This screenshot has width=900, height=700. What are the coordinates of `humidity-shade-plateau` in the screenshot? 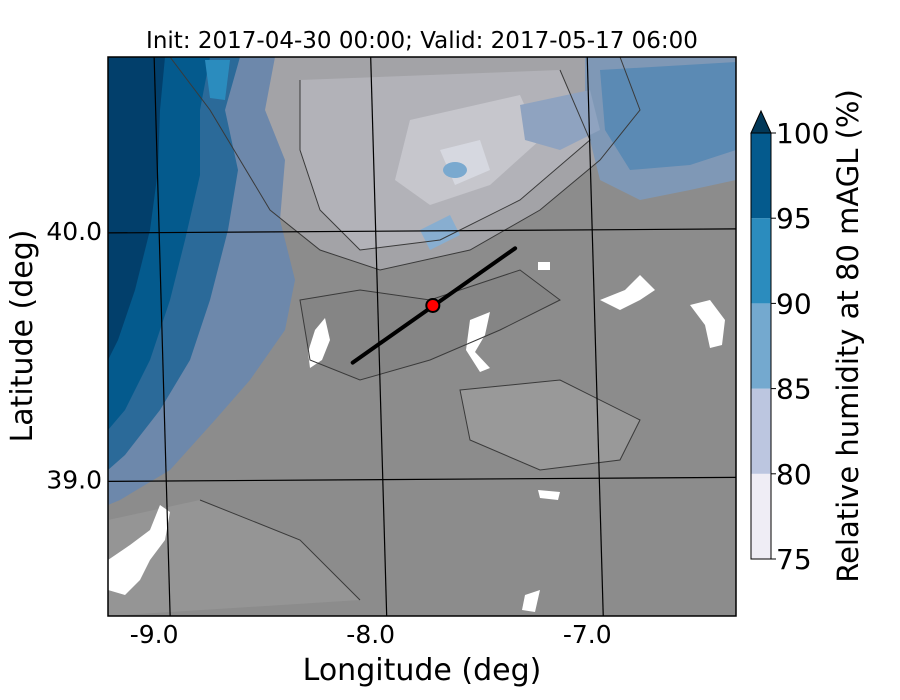 It's located at (550, 425).